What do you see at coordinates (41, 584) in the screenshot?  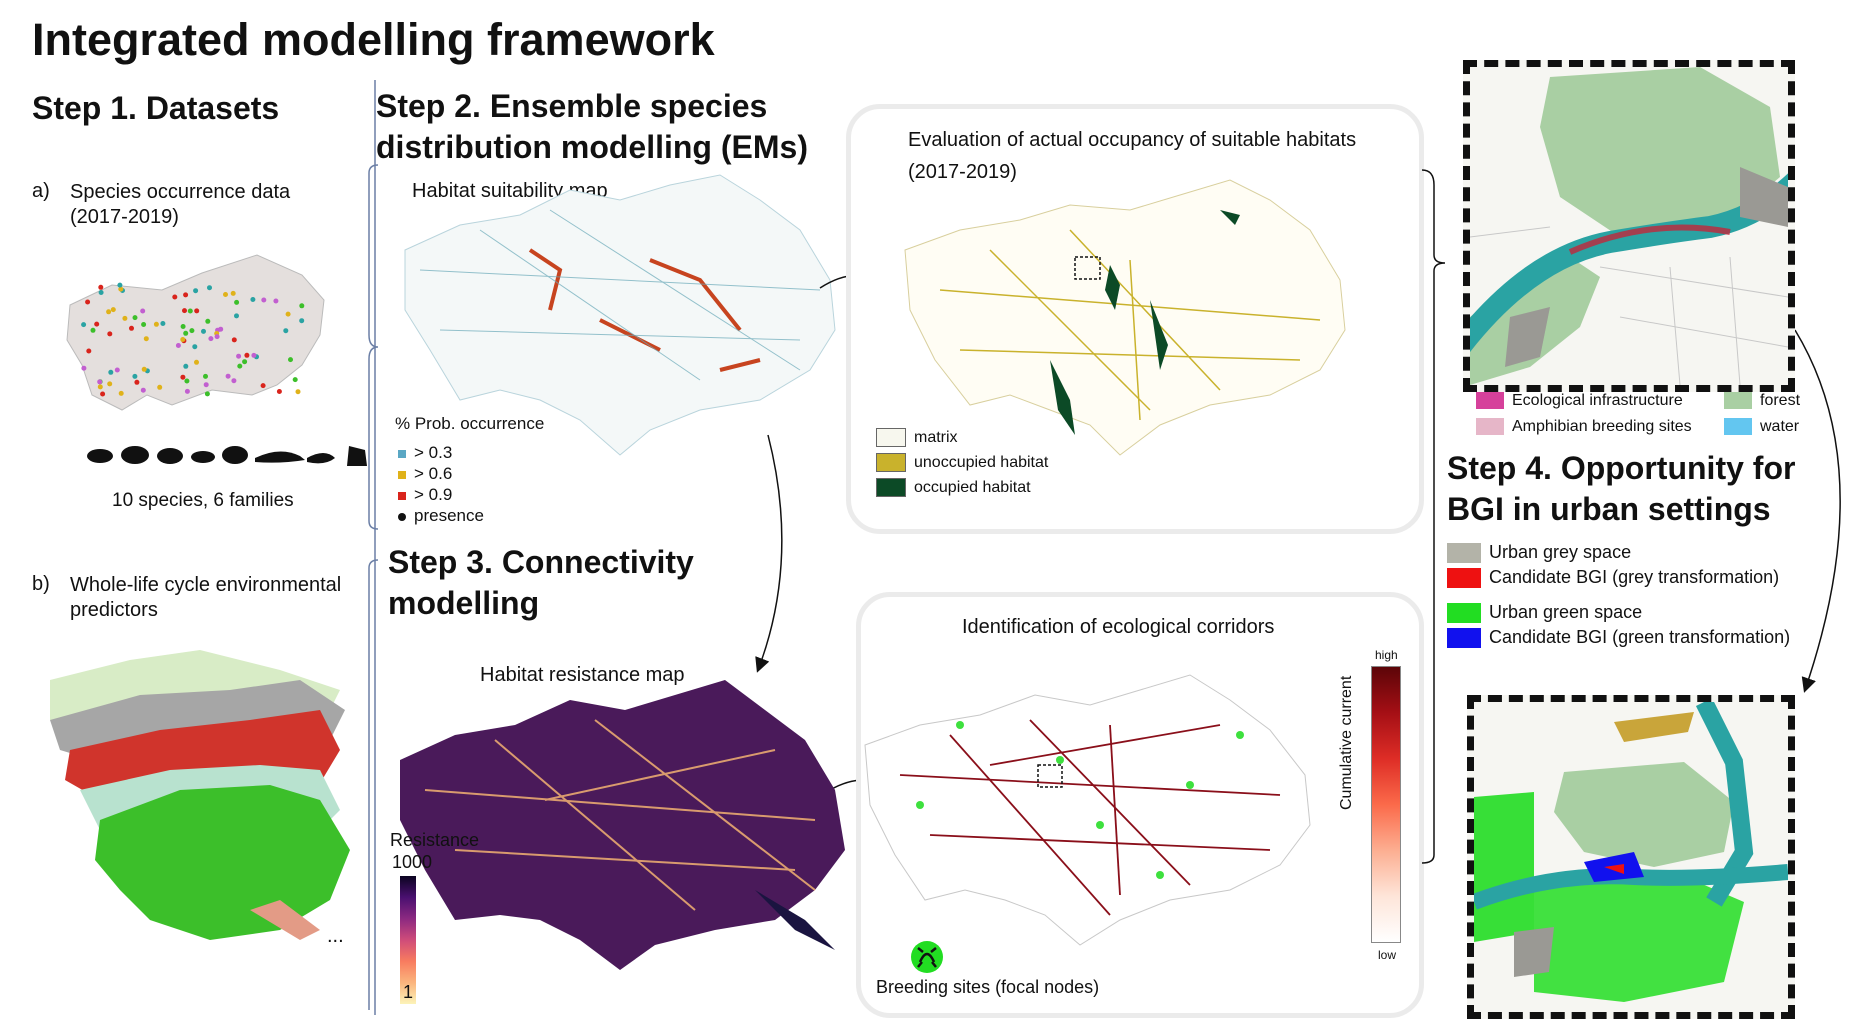 I see `step1-b-marker: b)` at bounding box center [41, 584].